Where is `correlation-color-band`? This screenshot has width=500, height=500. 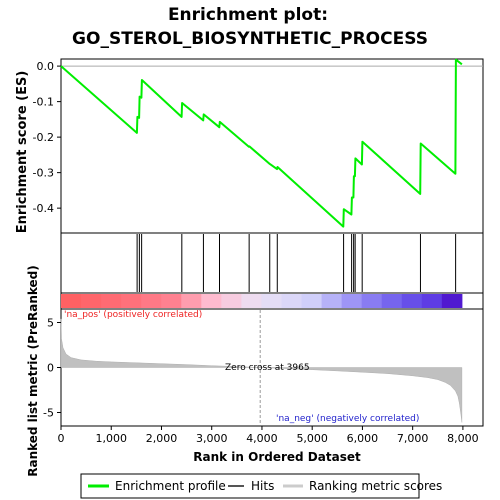
correlation-color-band is located at coordinates (272, 301).